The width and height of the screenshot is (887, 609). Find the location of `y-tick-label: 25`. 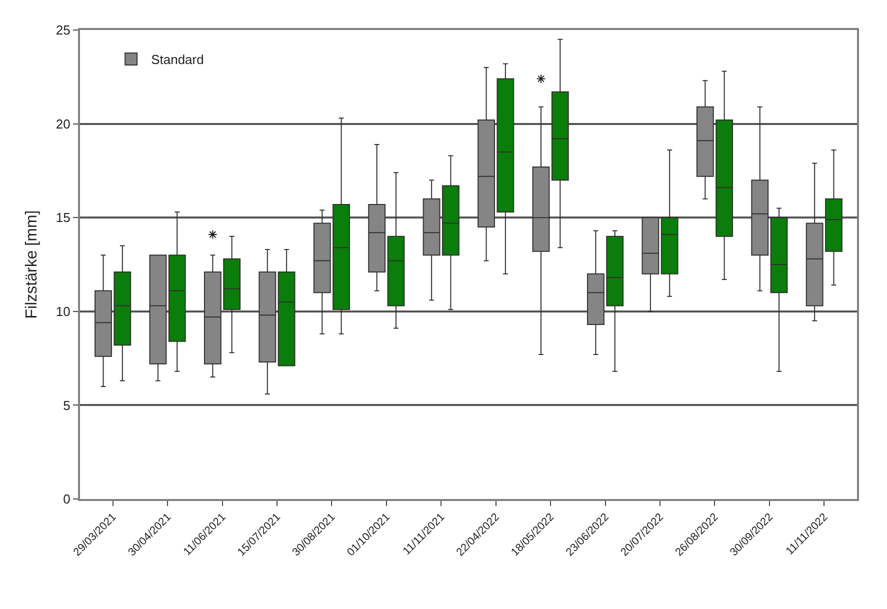

y-tick-label: 25 is located at coordinates (63, 30).